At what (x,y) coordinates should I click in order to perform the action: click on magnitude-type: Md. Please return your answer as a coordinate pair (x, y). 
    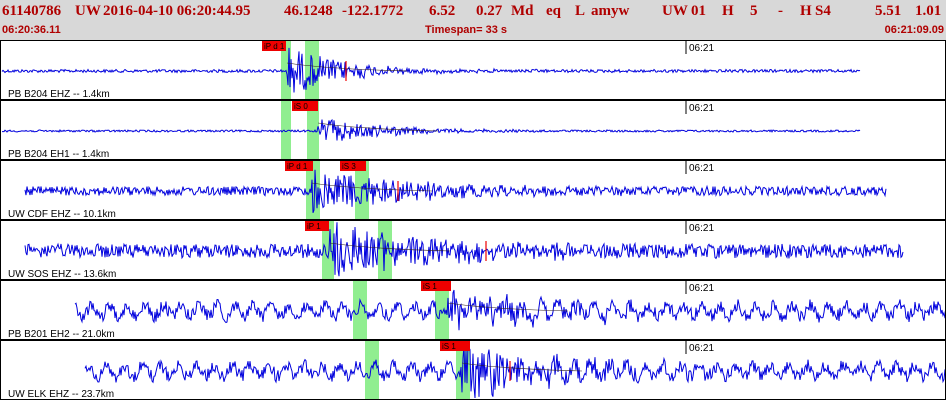
    Looking at the image, I should click on (522, 11).